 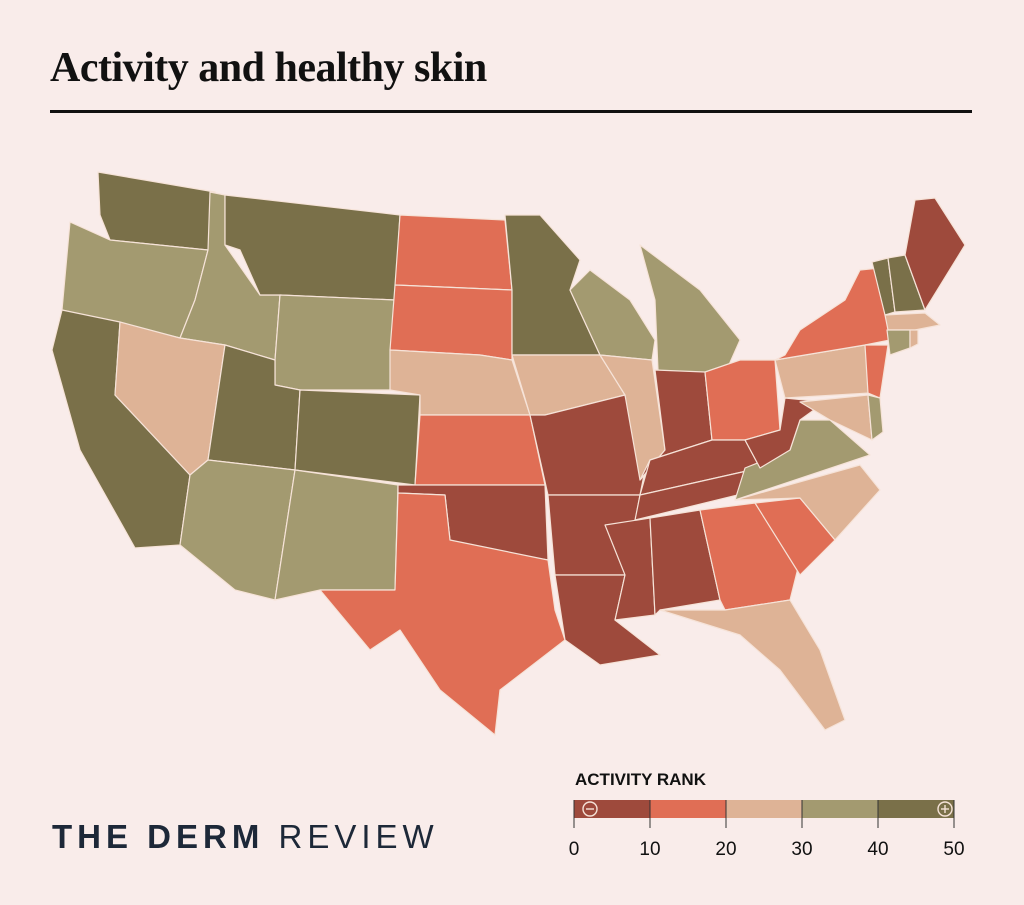 I want to click on minus-icon, so click(x=590, y=809).